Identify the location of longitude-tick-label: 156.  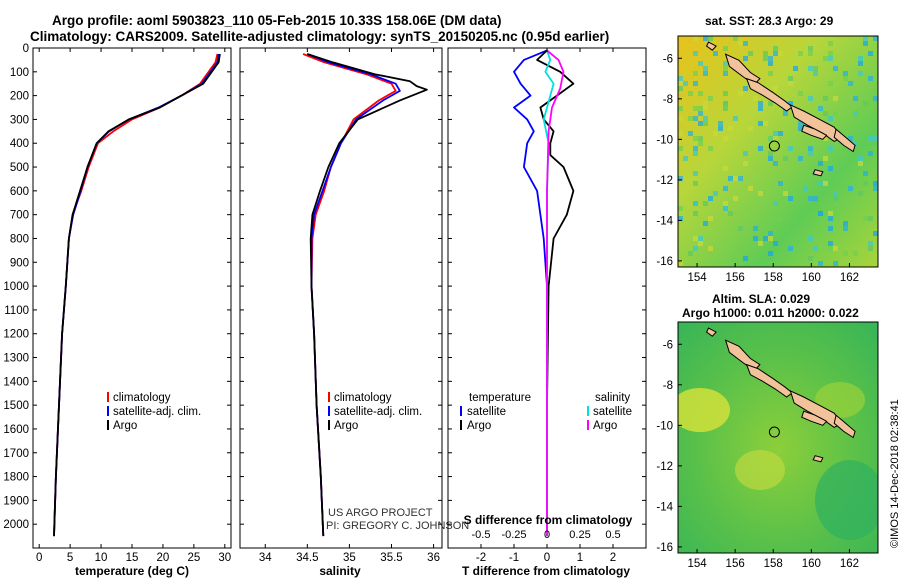
(735, 278).